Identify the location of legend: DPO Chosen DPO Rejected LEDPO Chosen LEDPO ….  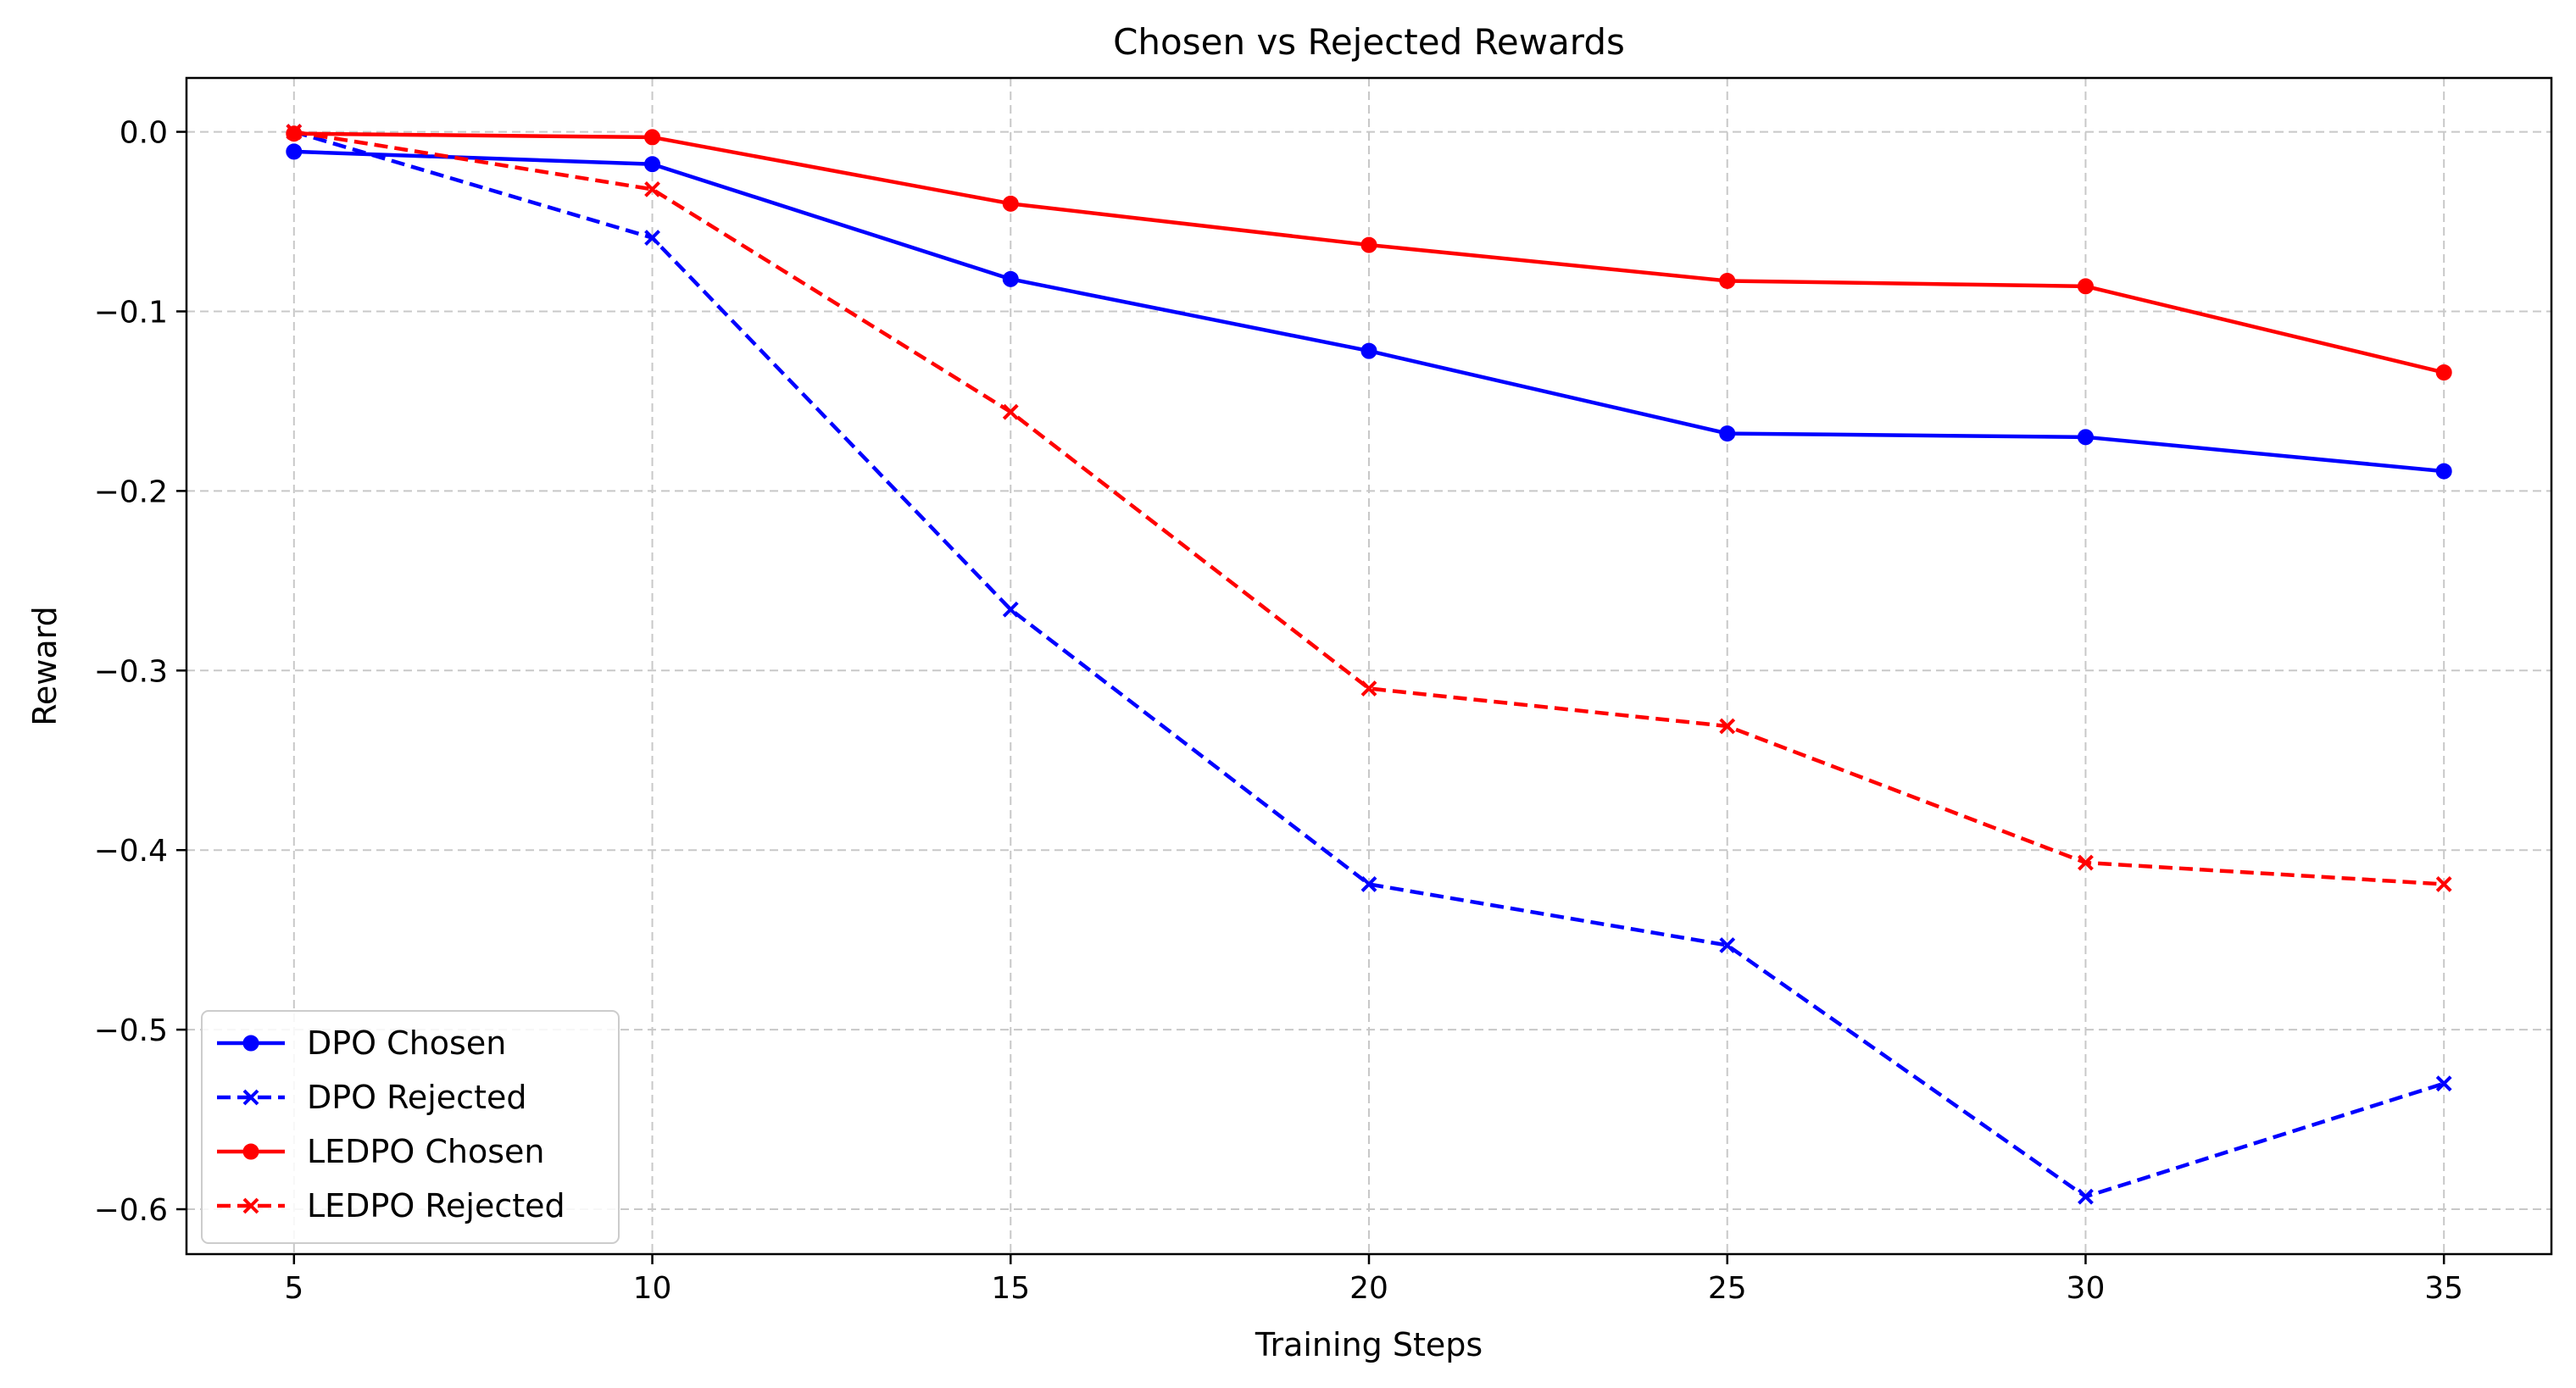
(410, 1127).